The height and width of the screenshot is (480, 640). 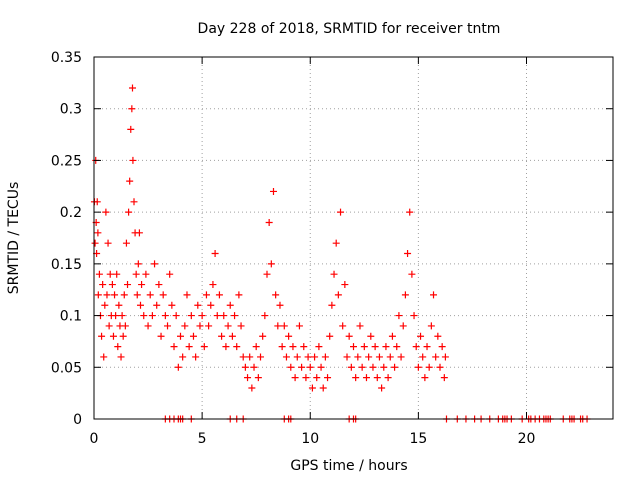 I want to click on y-tick-label: 0.2, so click(x=71, y=213).